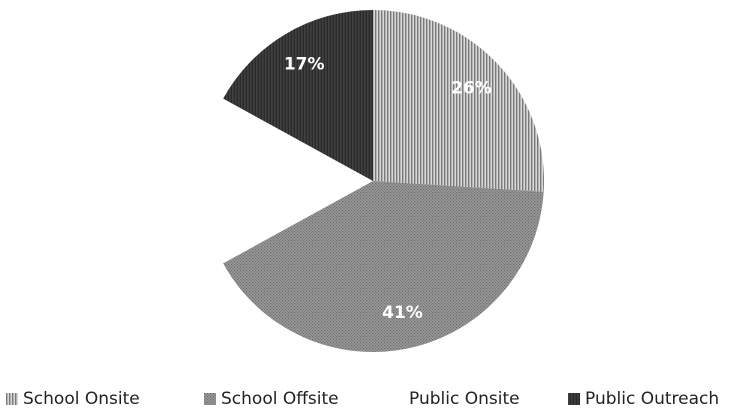 The image size is (743, 412). Describe the element at coordinates (81, 399) in the screenshot. I see `legend-label-school-onsite: School Onsite` at that location.